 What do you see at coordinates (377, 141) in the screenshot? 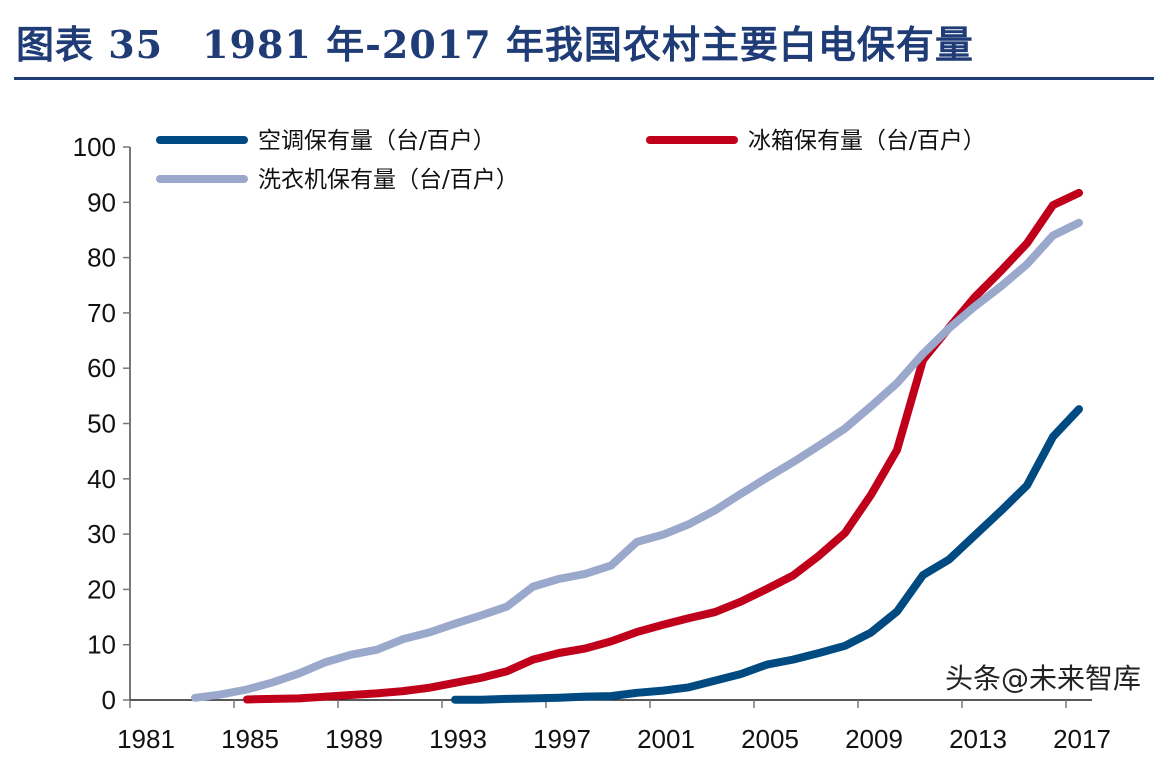
I see `legend-label: 空调保有量（台/百户）` at bounding box center [377, 141].